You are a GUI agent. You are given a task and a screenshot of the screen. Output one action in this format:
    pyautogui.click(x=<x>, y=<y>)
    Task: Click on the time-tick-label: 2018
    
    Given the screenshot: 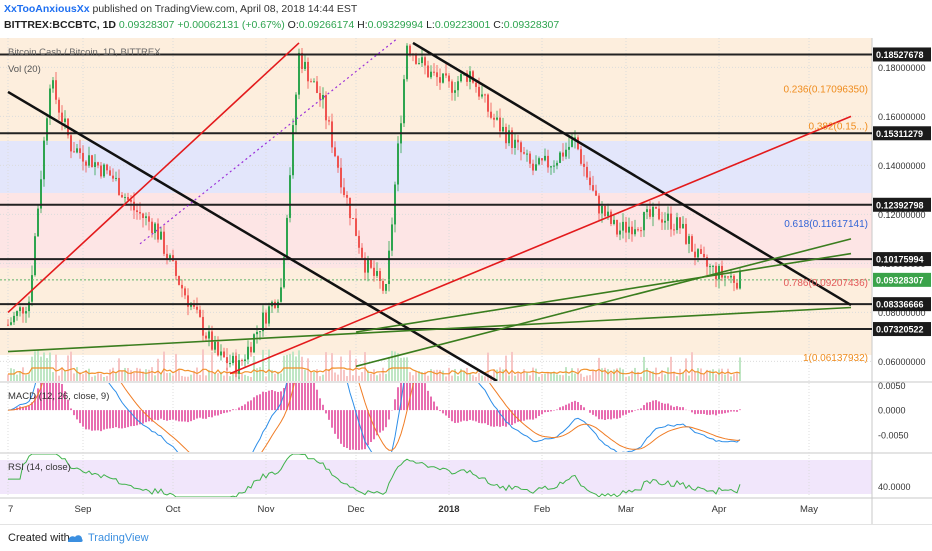 What is the action you would take?
    pyautogui.click(x=448, y=509)
    